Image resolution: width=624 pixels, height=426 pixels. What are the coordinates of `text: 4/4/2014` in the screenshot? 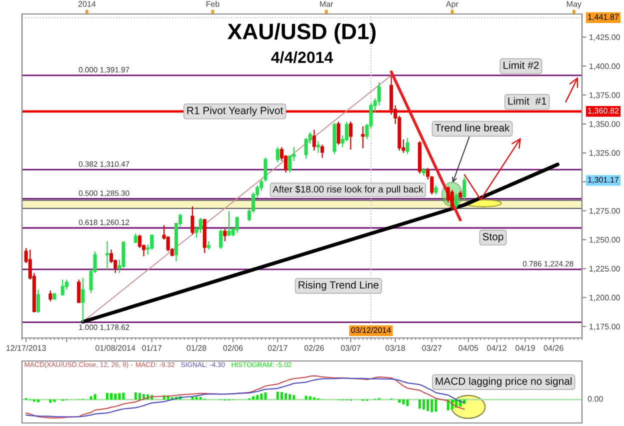 It's located at (302, 57).